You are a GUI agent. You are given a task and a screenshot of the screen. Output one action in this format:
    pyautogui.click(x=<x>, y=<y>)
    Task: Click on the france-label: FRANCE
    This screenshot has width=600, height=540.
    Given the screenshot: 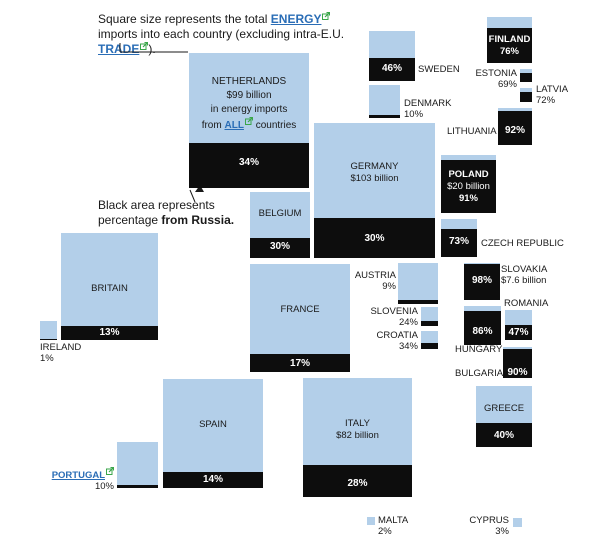 What is the action you would take?
    pyautogui.click(x=300, y=309)
    